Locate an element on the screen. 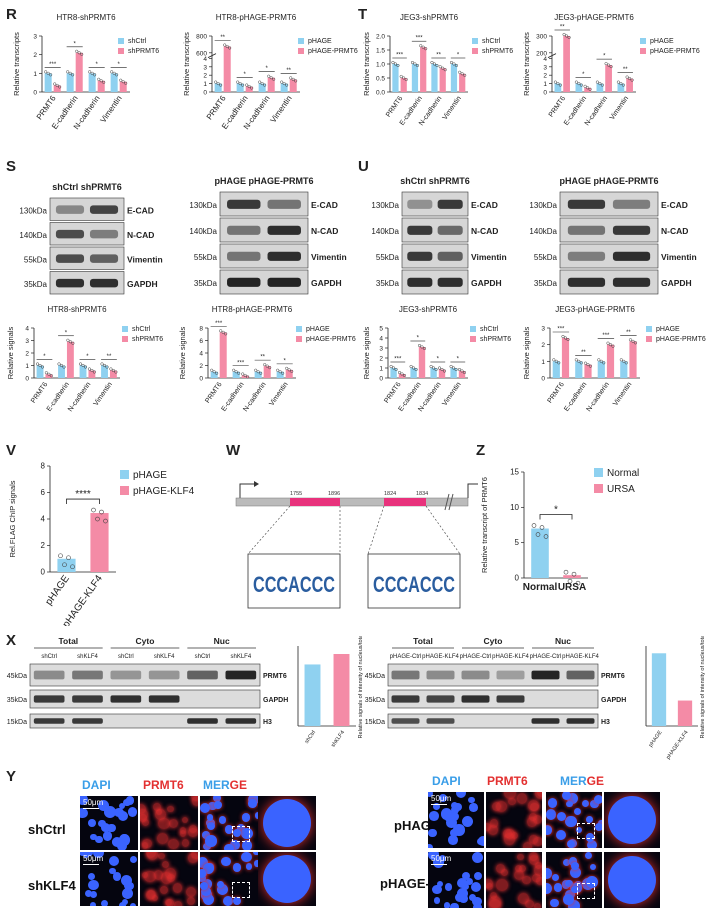  panel-label-z: Z is located at coordinates (481, 450).